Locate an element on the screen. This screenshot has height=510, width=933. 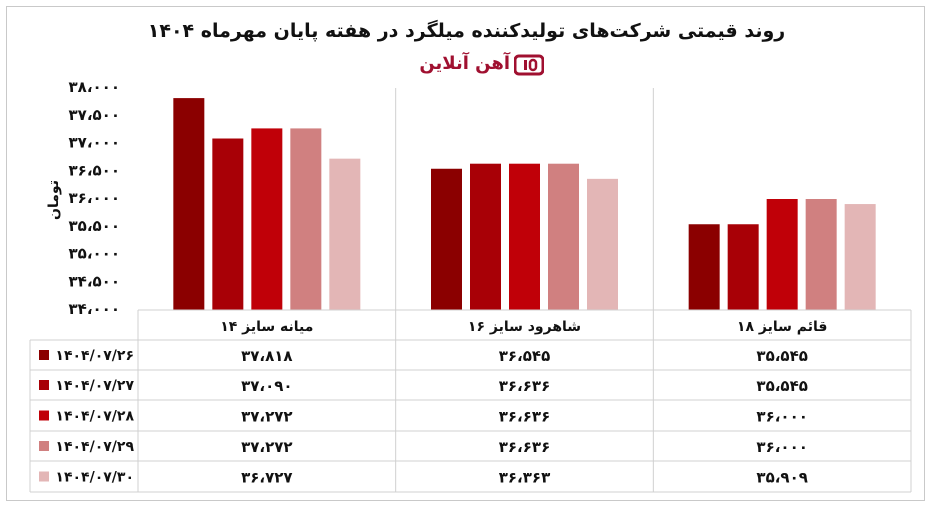
brand-logo-text: آهن آنلاین is located at coordinates (464, 63).